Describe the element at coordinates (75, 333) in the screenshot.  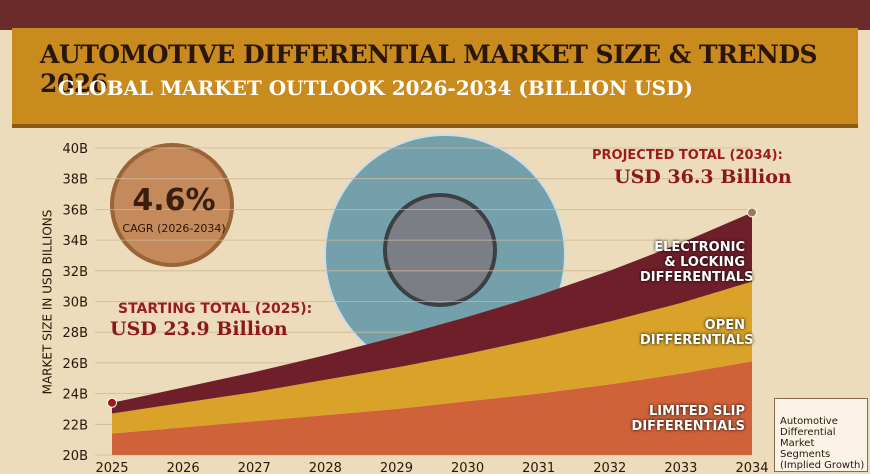
I see `y-tick-label: 28B` at that location.